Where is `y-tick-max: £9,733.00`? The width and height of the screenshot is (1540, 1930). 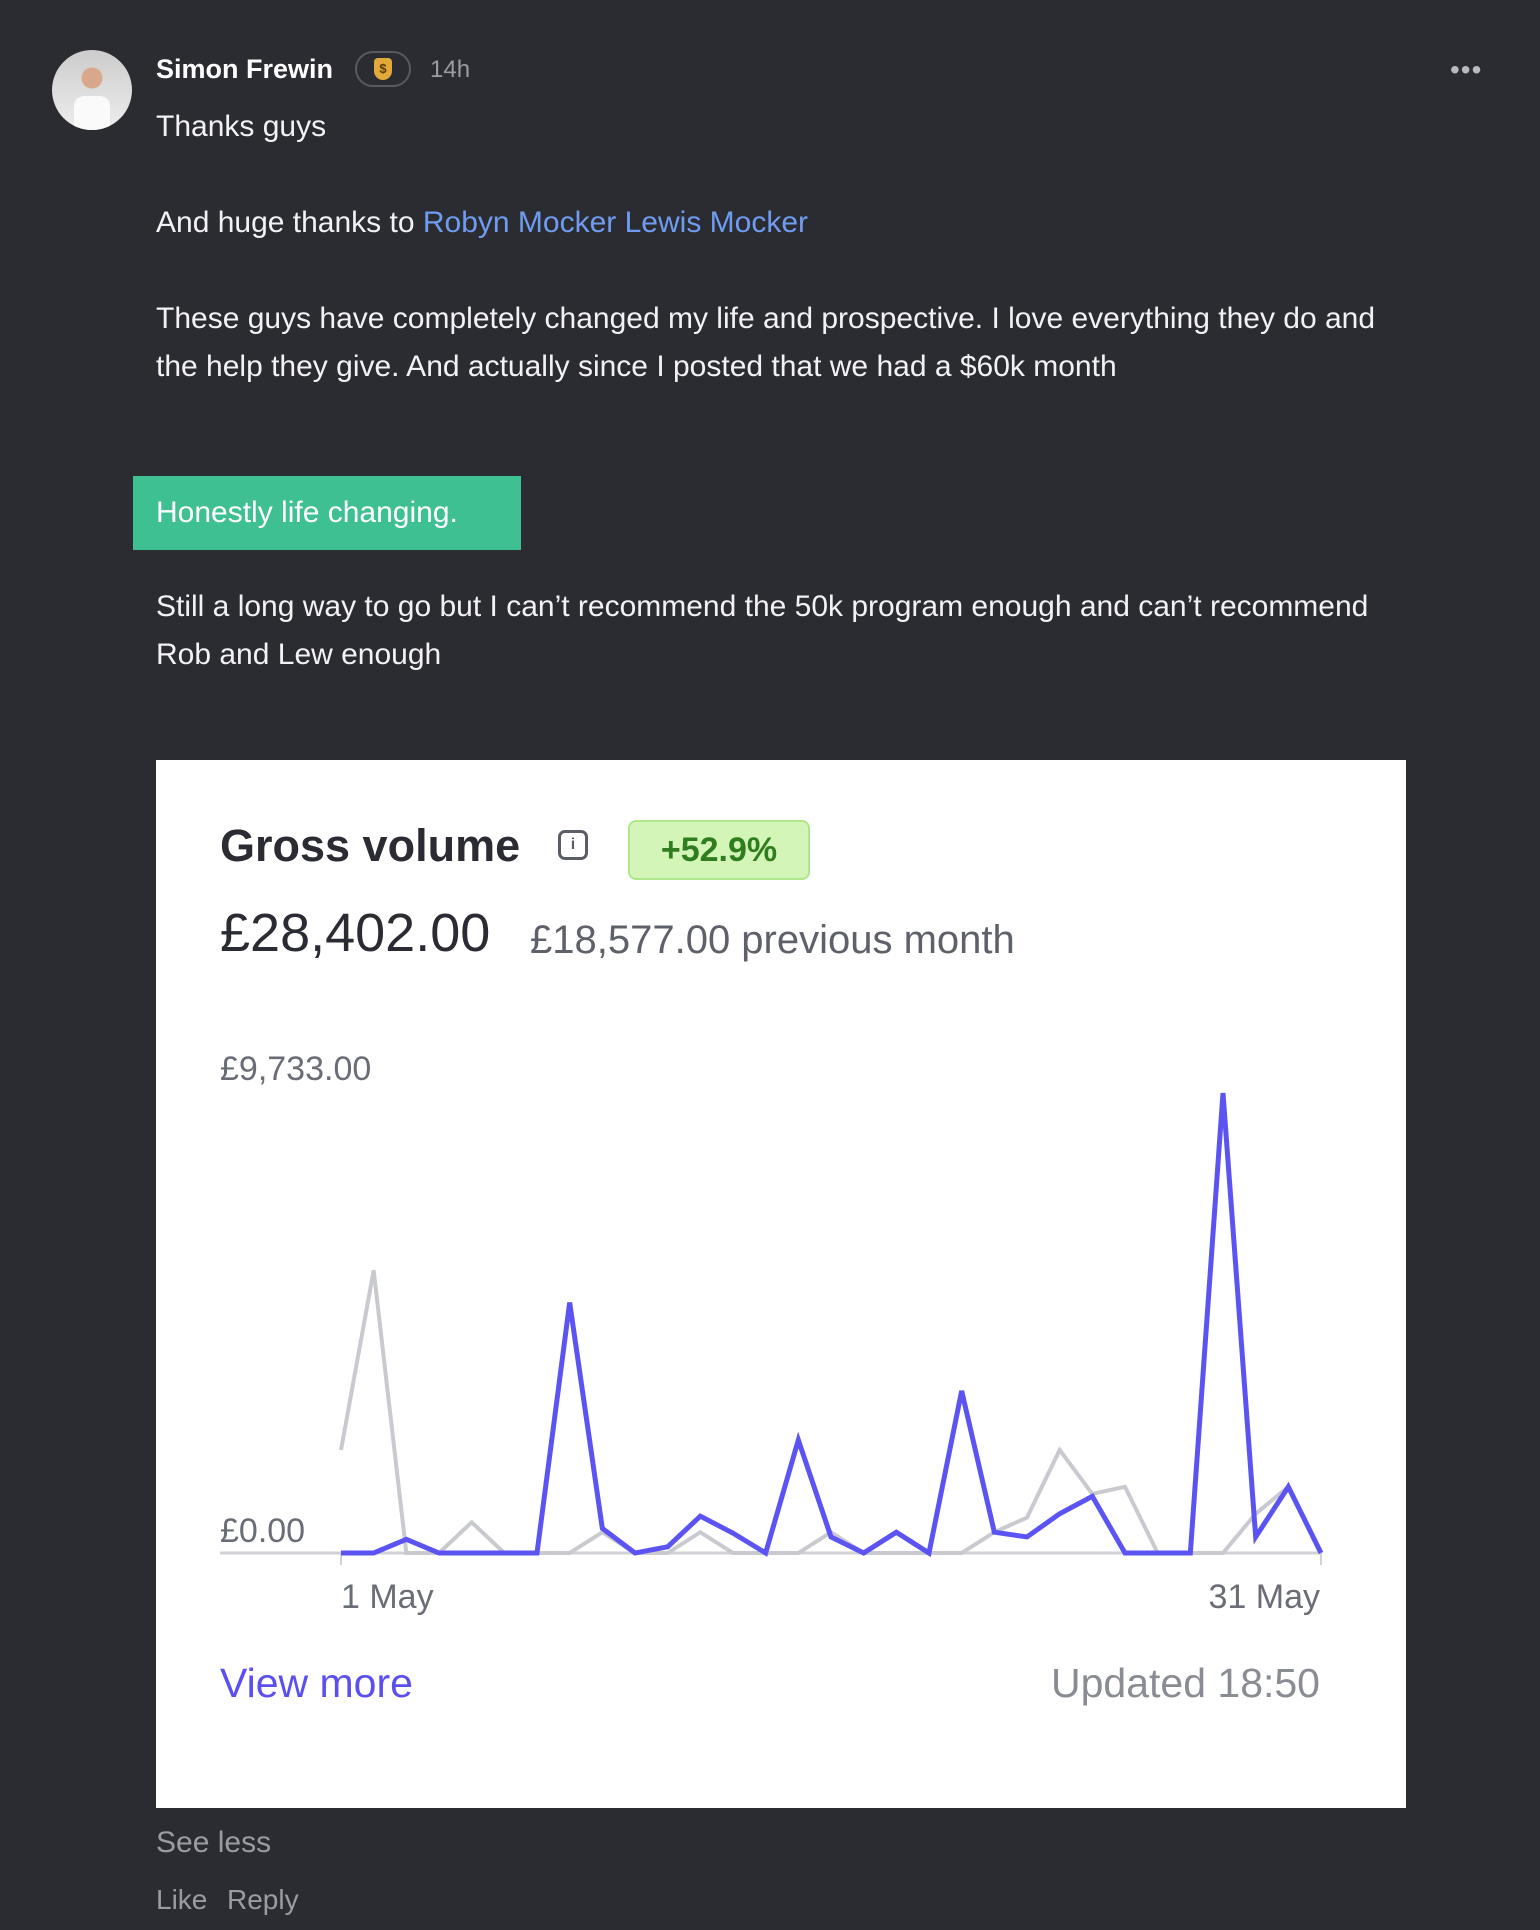 y-tick-max: £9,733.00 is located at coordinates (296, 1069).